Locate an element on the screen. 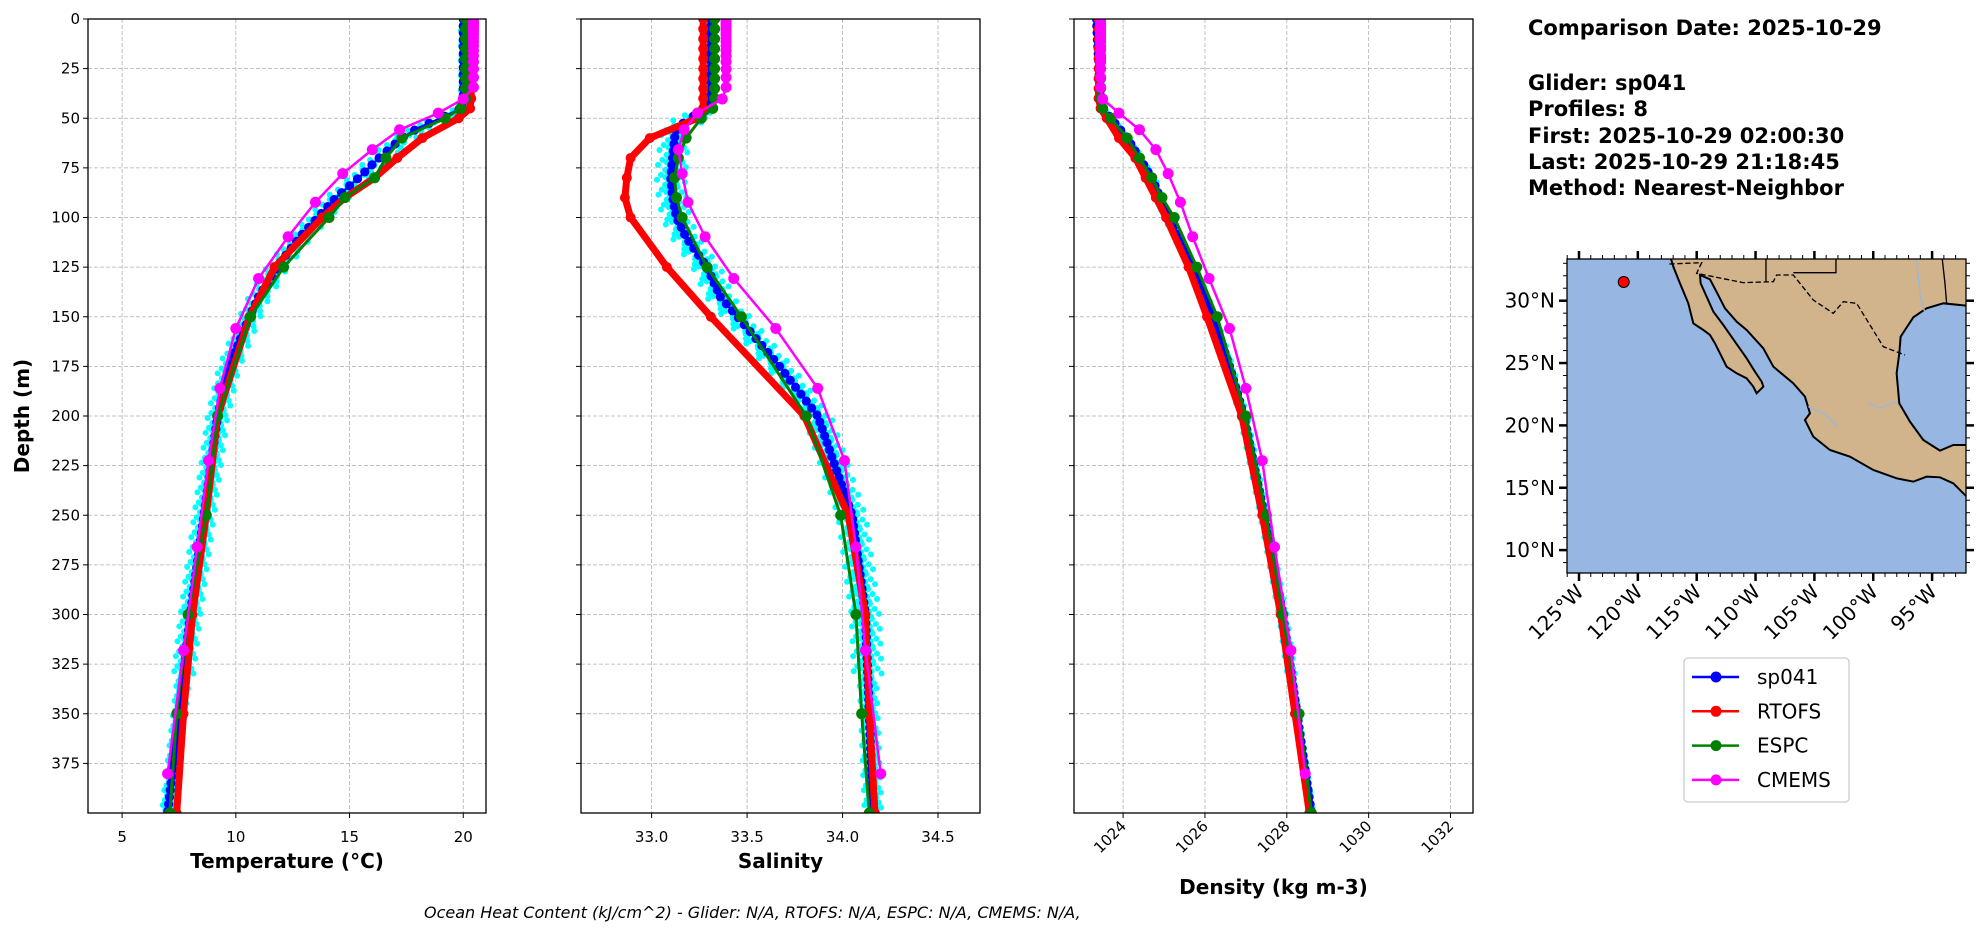  x-axis-label: Temperature (°C) is located at coordinates (287, 861).